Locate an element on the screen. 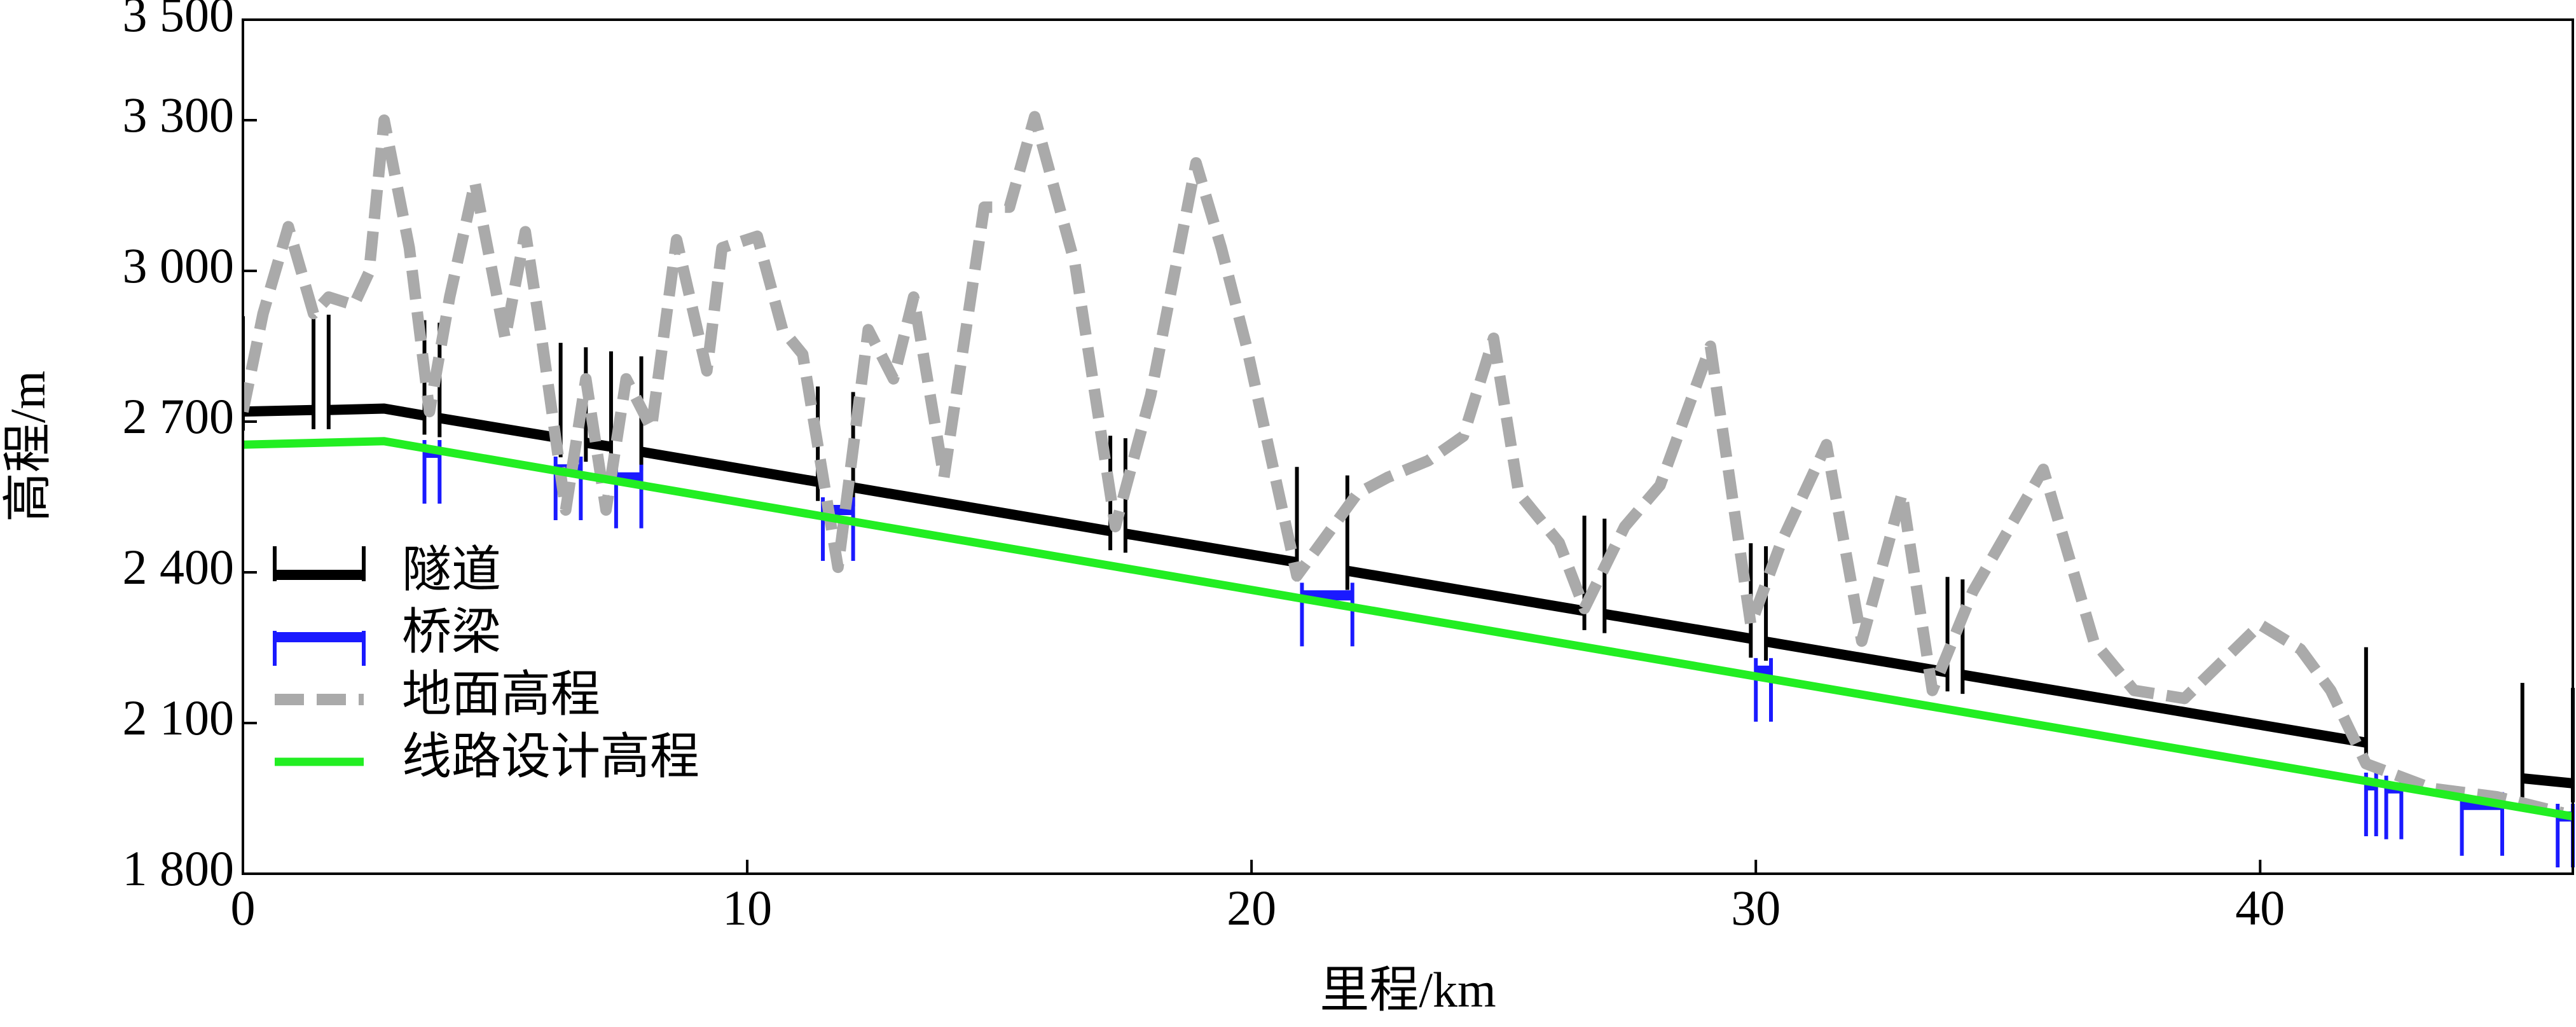  y-tick-label: 3 500 is located at coordinates (179, 21).